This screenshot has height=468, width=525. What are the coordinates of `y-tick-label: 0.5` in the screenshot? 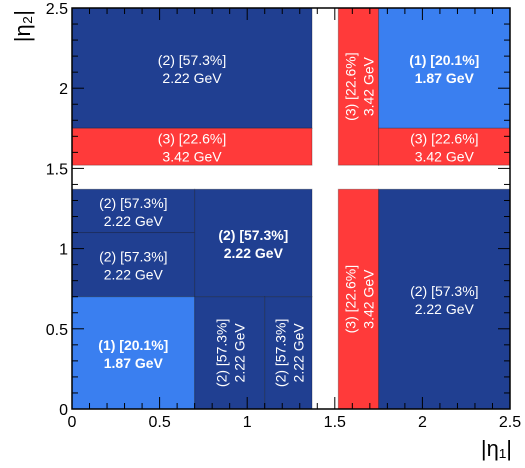 It's located at (57, 330).